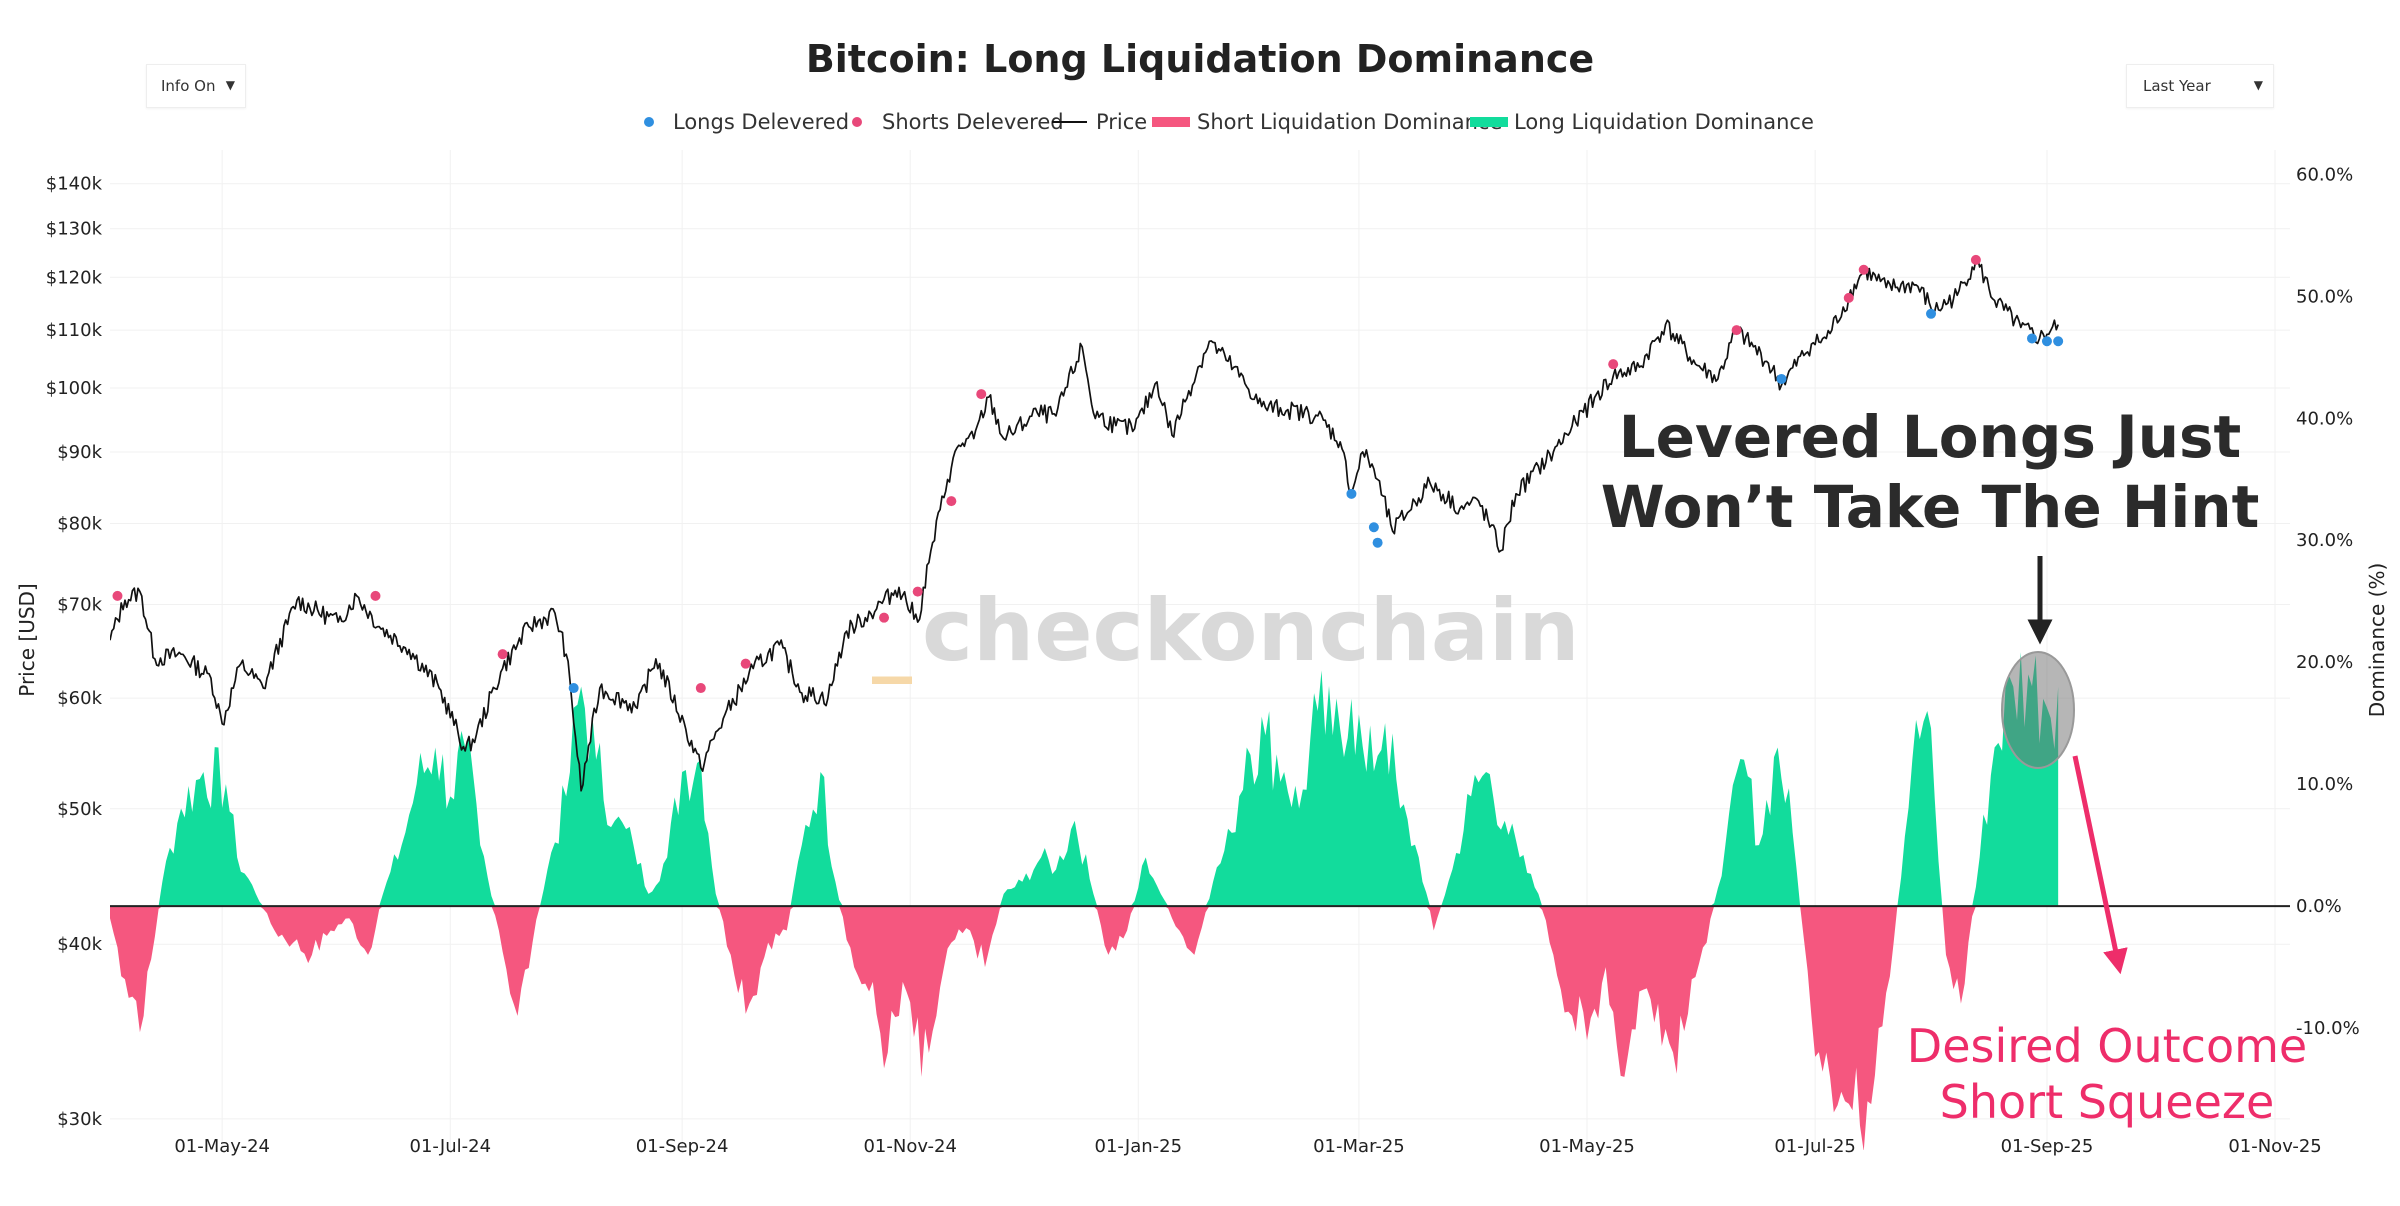 The image size is (2400, 1206). Describe the element at coordinates (892, 637) in the screenshot. I see `watermark-underscore: _` at that location.